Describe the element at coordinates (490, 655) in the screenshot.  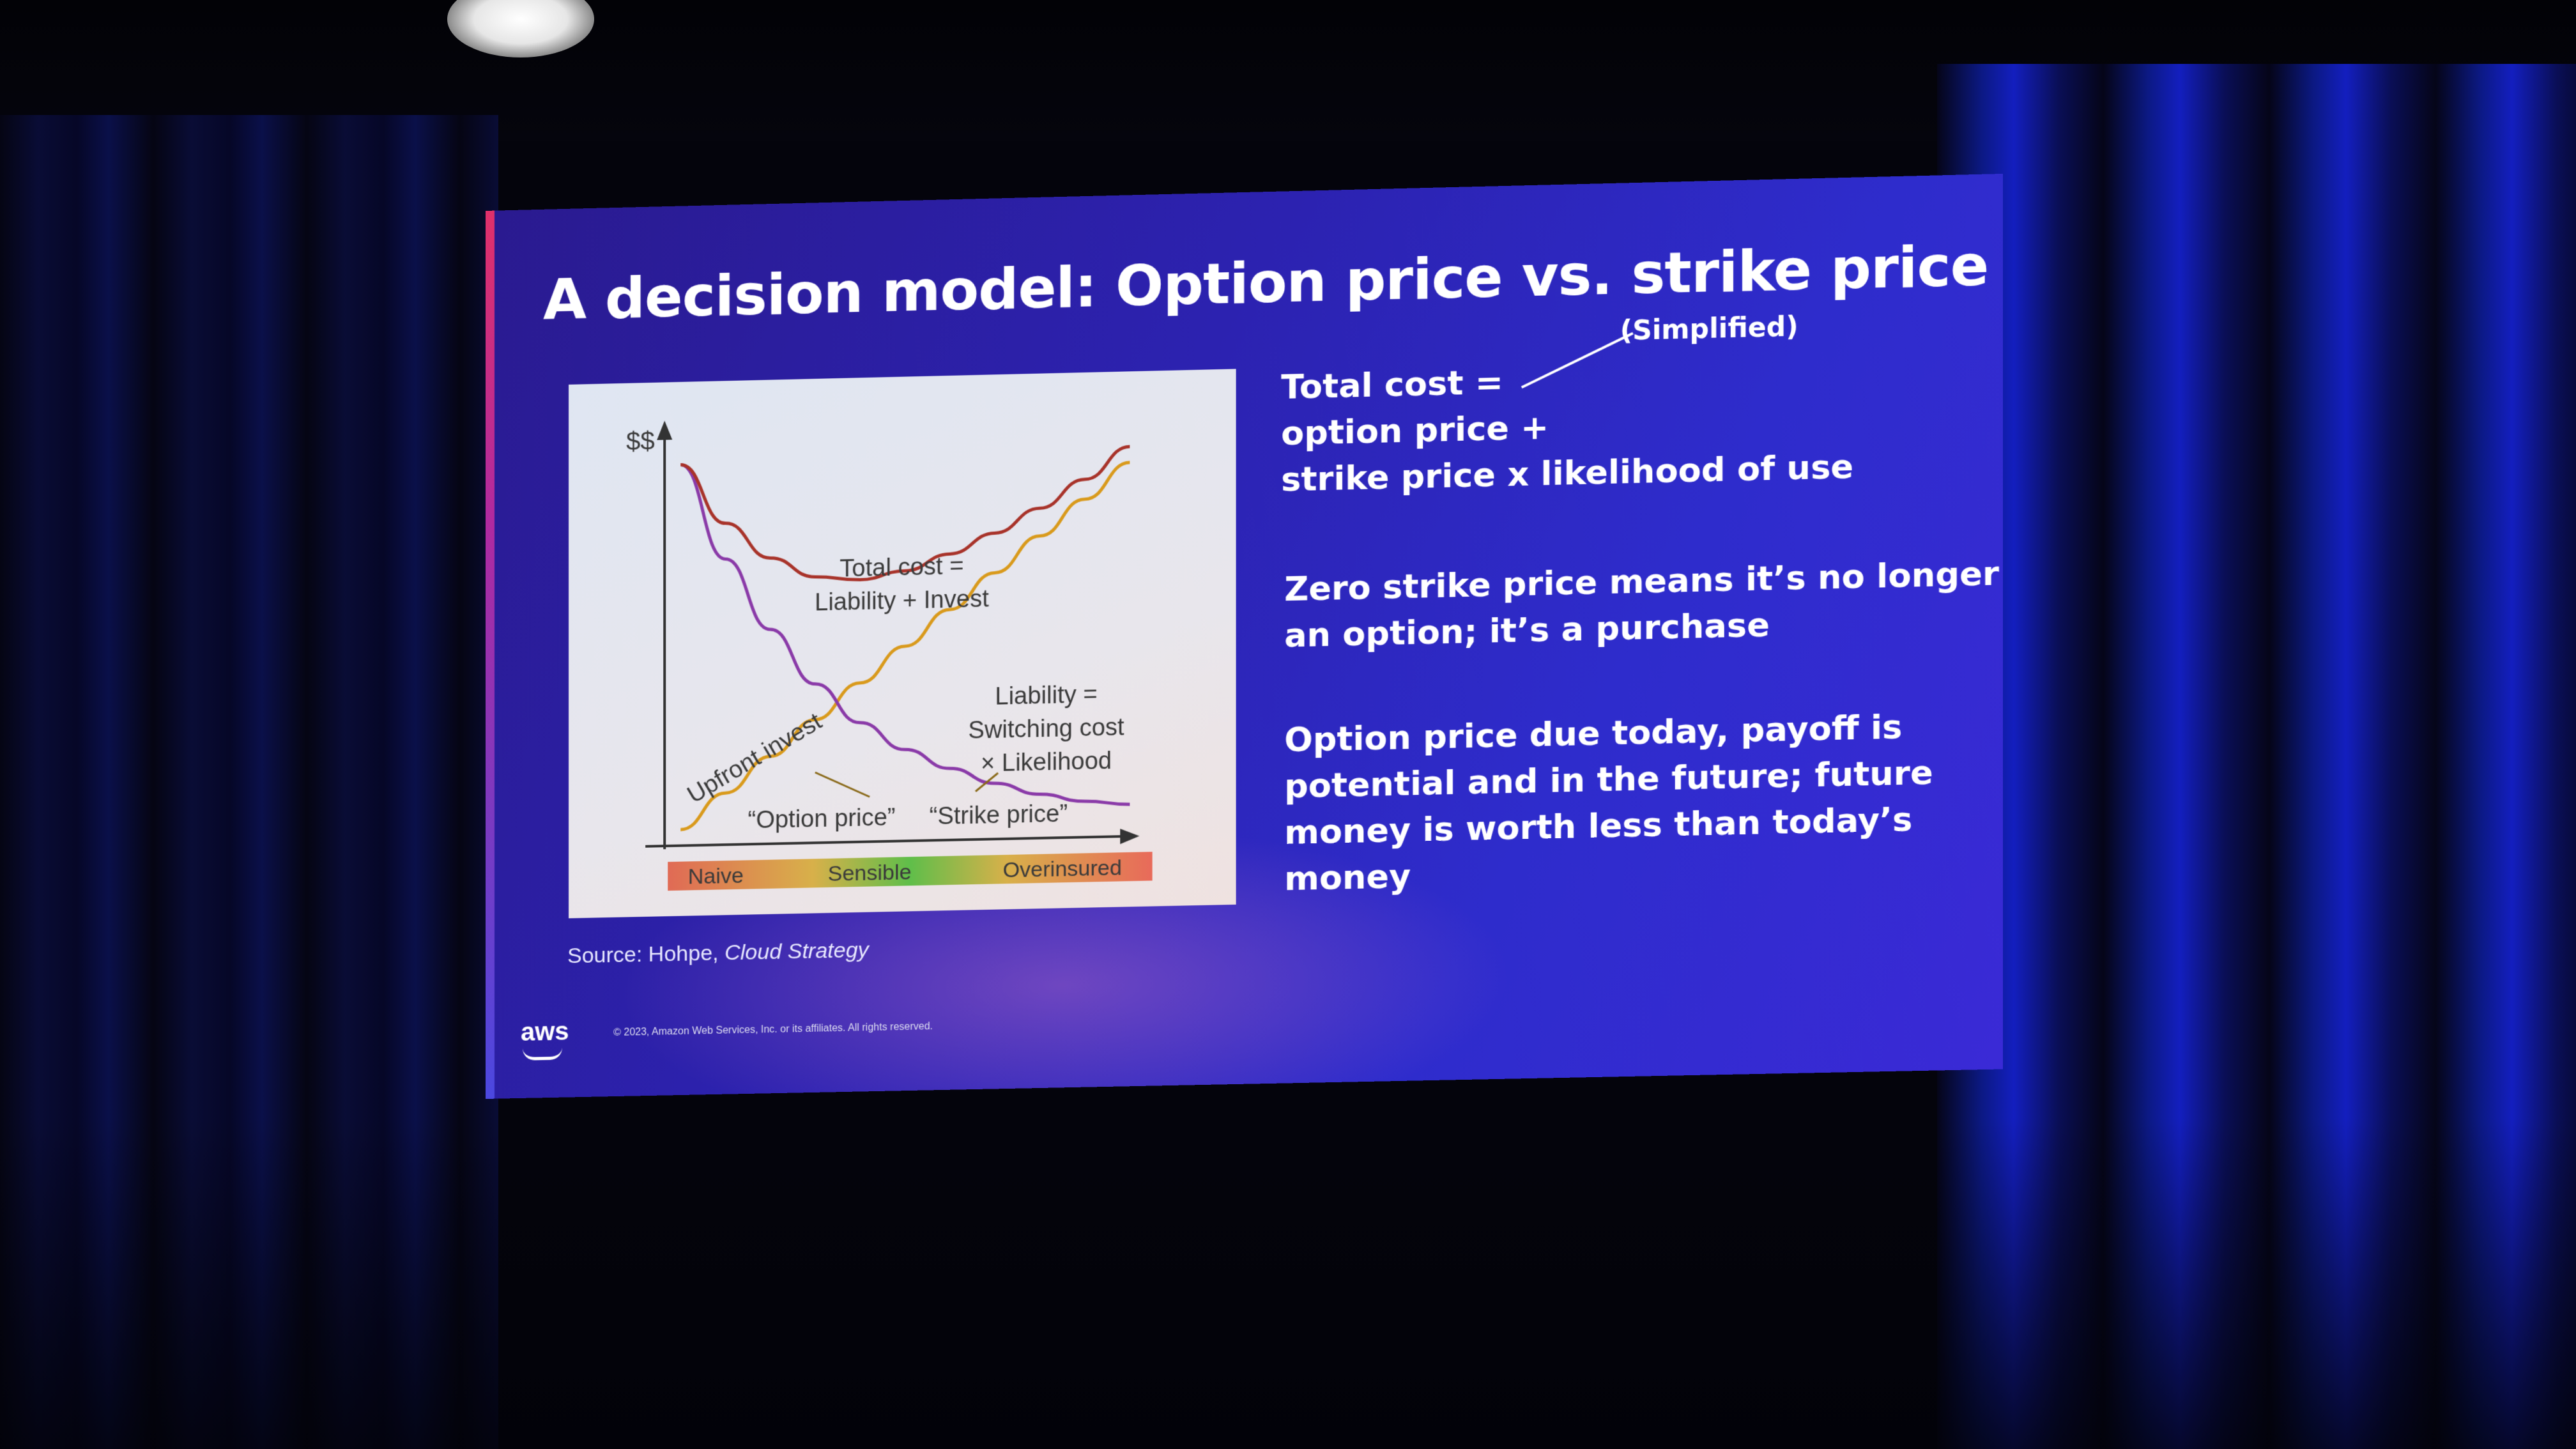
I see `screen-accent-edge` at that location.